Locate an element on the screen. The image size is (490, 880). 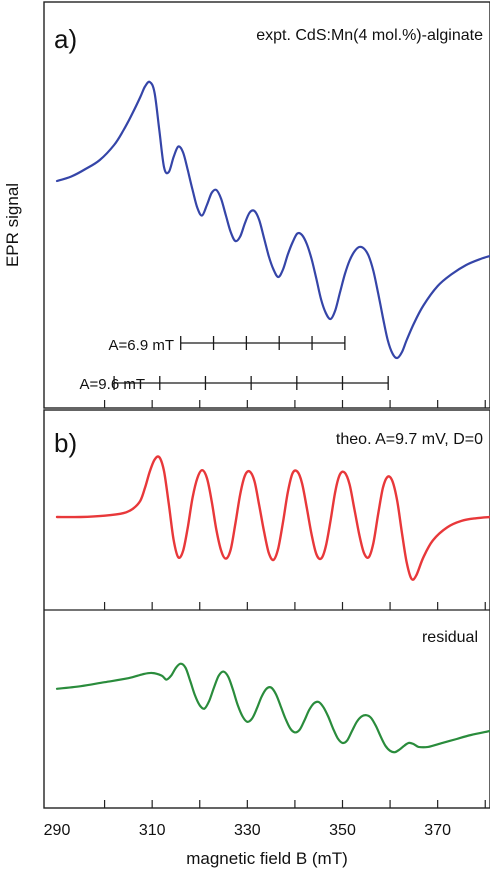
panel-title-residual: residual is located at coordinates (450, 637).